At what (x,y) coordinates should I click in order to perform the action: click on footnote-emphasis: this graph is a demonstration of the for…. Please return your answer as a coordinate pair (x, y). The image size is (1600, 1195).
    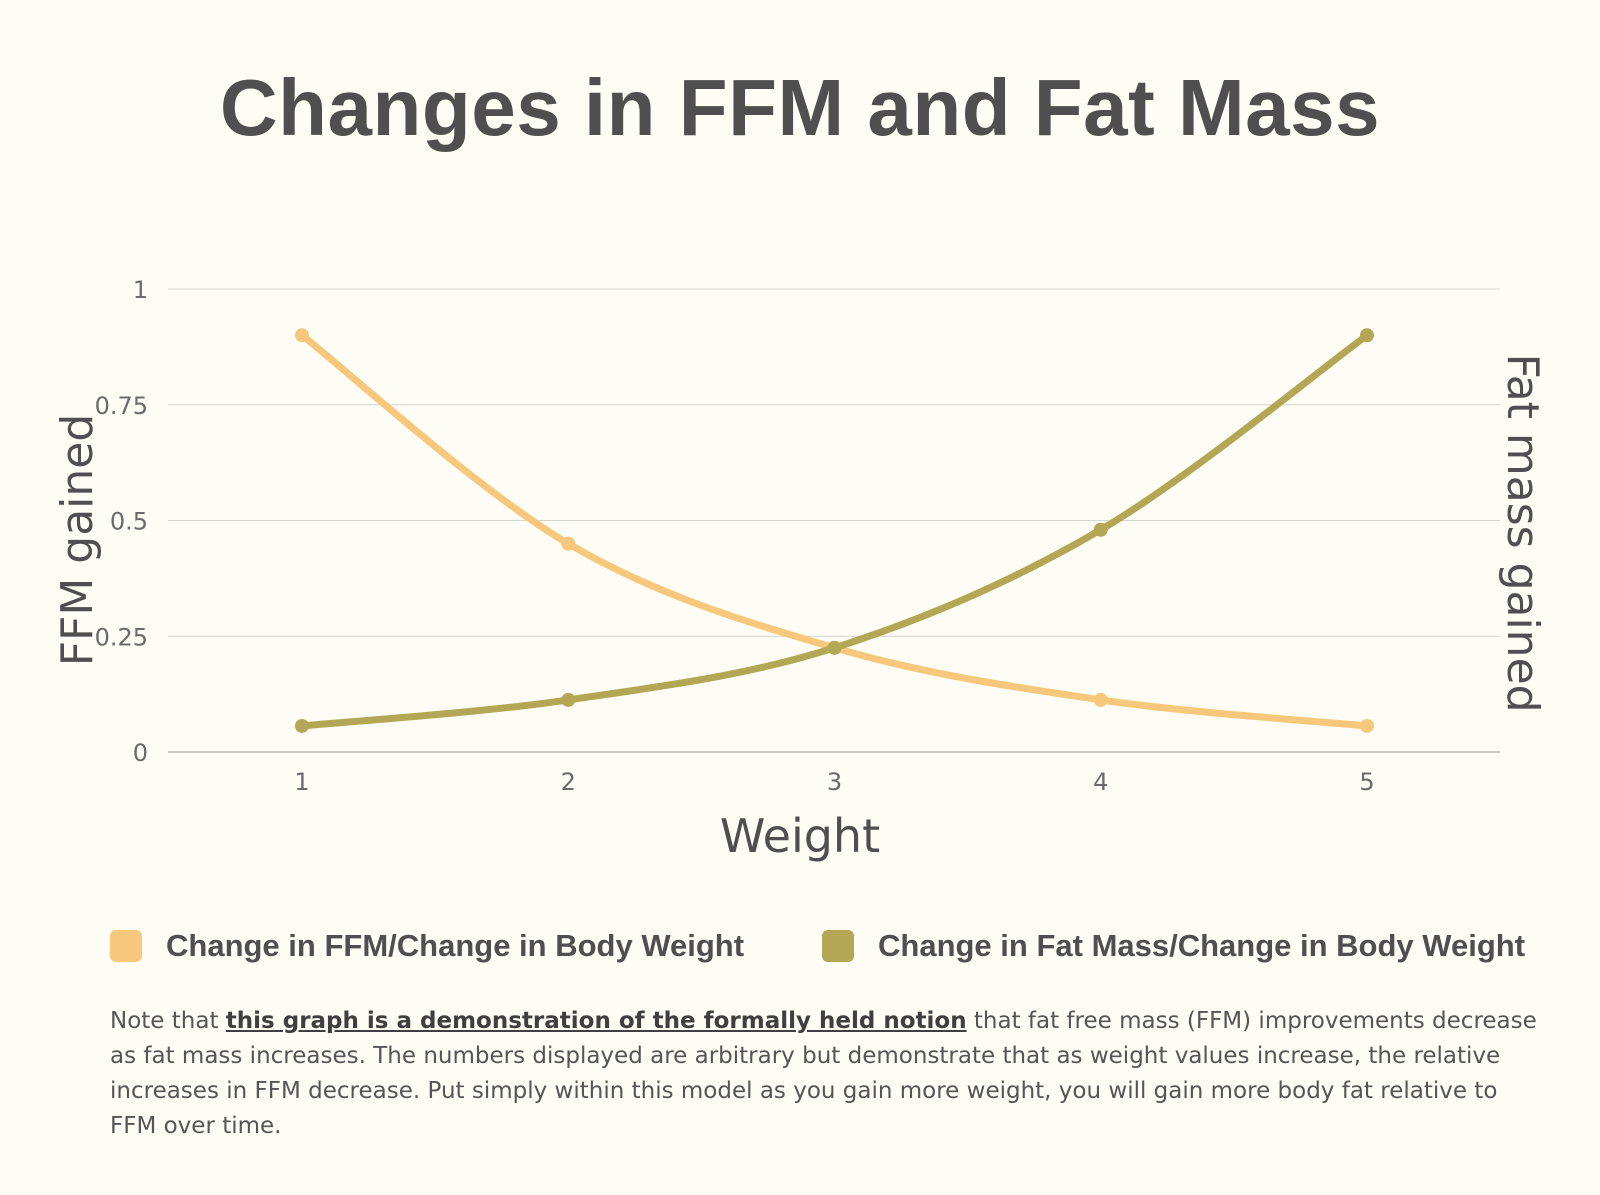
    Looking at the image, I should click on (596, 1021).